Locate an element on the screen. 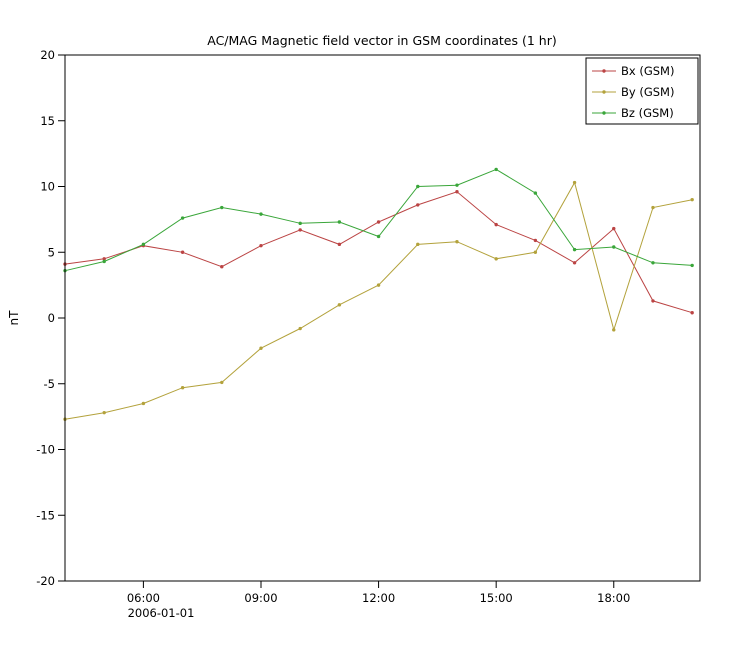 The height and width of the screenshot is (651, 730). series-markers-bz is located at coordinates (378, 220).